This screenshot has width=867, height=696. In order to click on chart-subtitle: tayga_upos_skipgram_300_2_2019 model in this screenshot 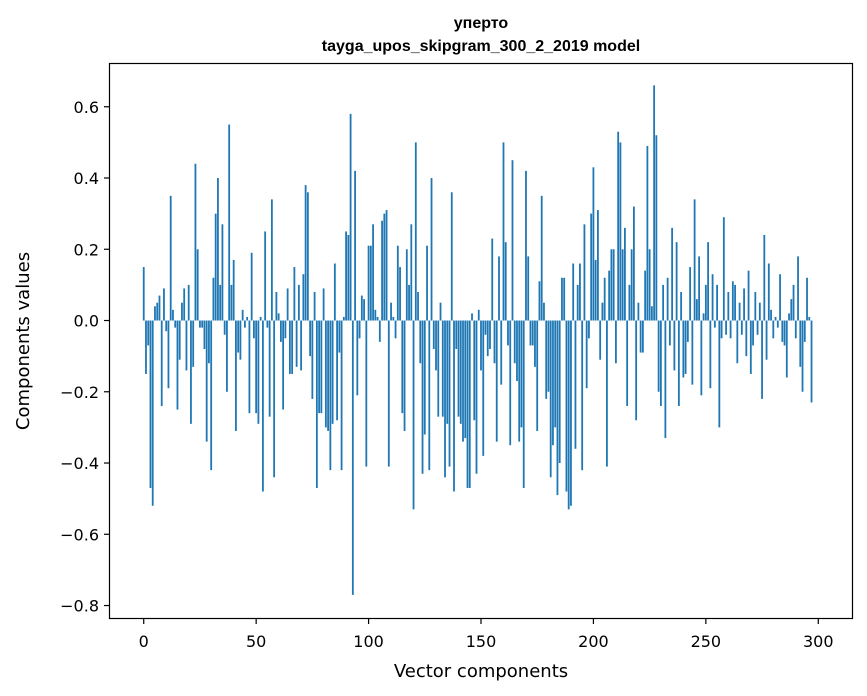, I will do `click(481, 46)`.